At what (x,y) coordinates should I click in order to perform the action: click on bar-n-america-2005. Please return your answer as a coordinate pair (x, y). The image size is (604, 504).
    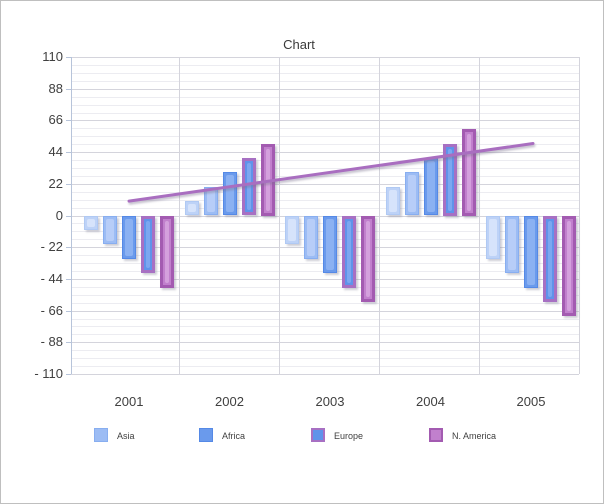
    Looking at the image, I should click on (569, 266).